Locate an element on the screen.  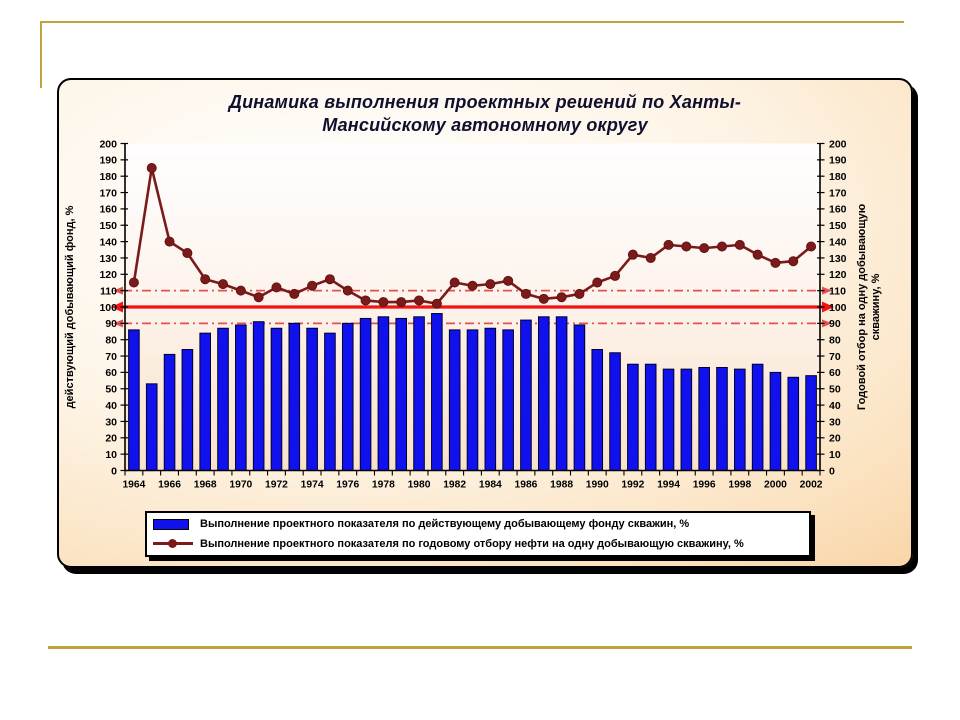
x-axis-tick-label: 1982 is located at coordinates (454, 485).